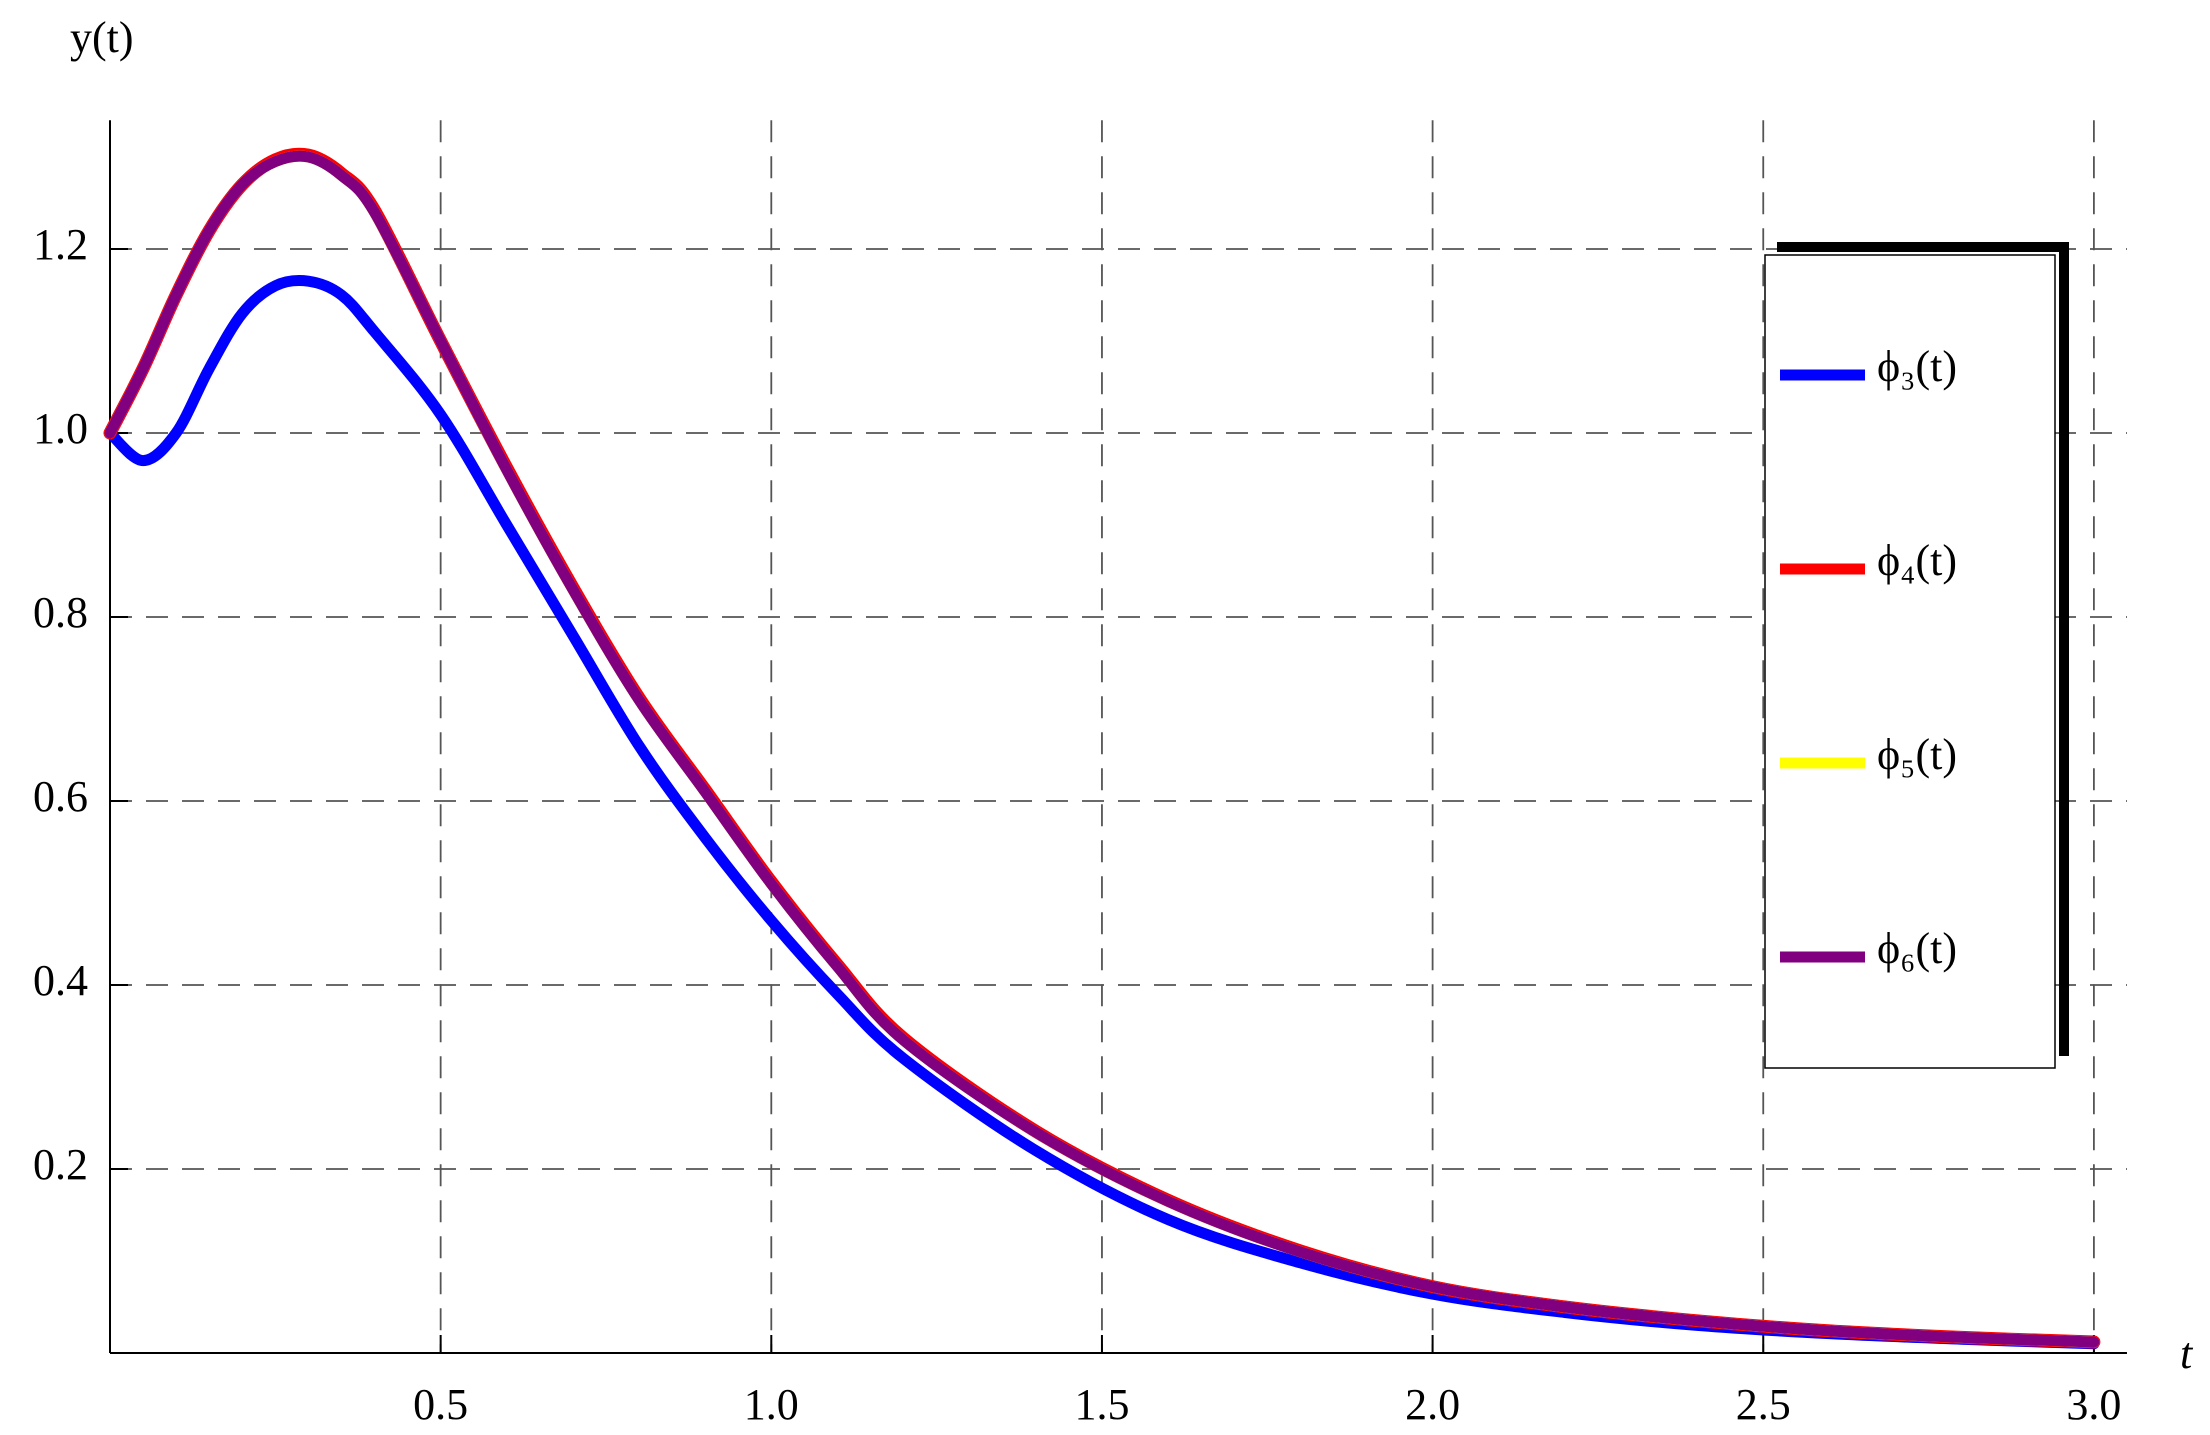 This screenshot has height=1435, width=2210. Describe the element at coordinates (60, 1164) in the screenshot. I see `y-tick-label: 0.2` at that location.